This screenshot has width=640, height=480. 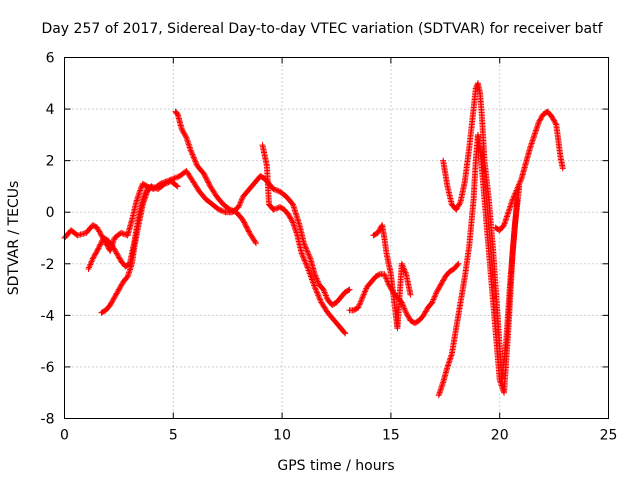 What do you see at coordinates (50, 59) in the screenshot?
I see `y-tick-label: 6` at bounding box center [50, 59].